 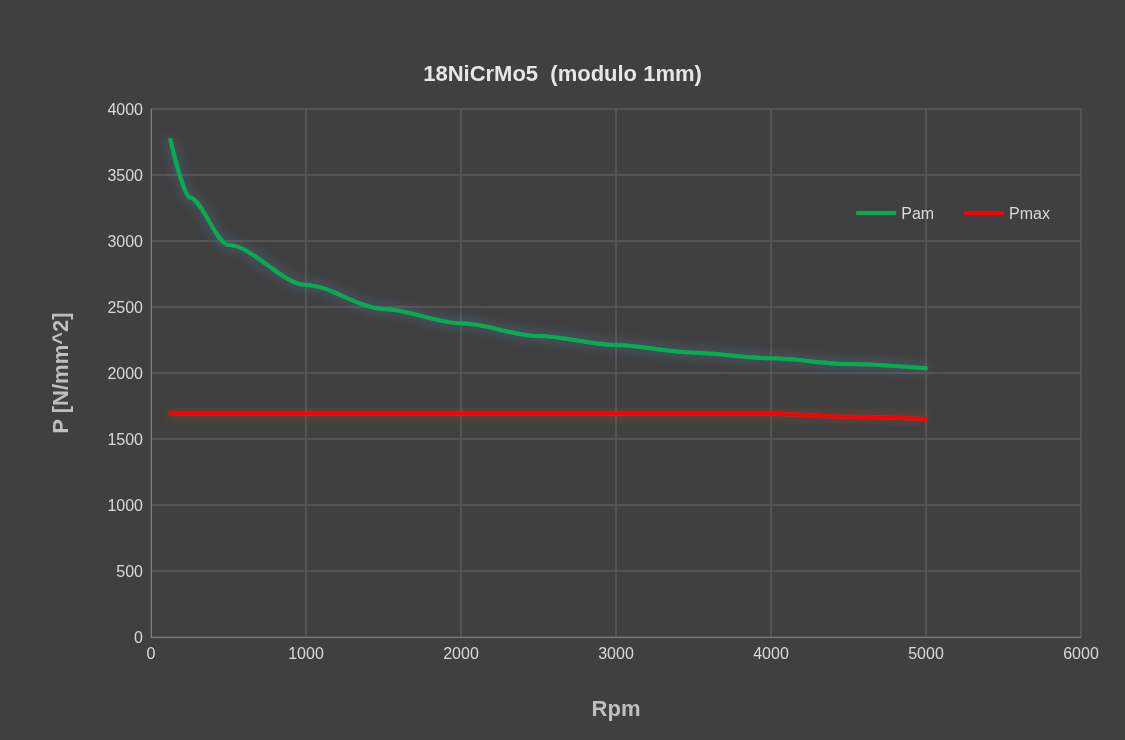 What do you see at coordinates (125, 505) in the screenshot?
I see `y-tick-label: 1000` at bounding box center [125, 505].